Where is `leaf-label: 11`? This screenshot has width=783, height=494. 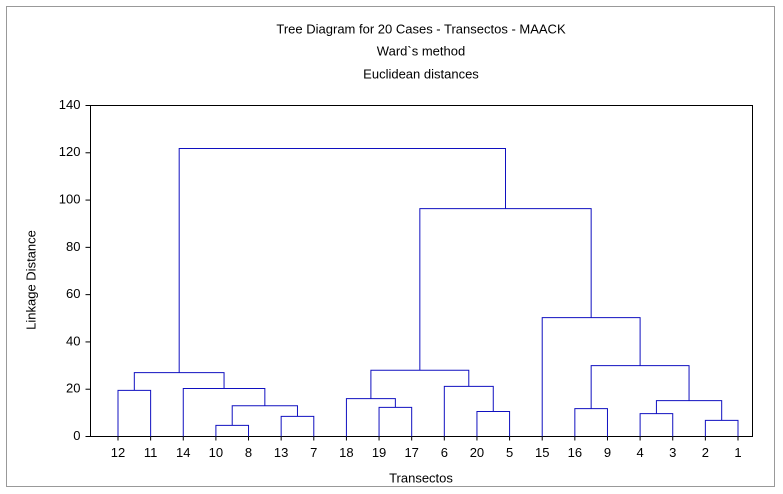
leaf-label: 11 is located at coordinates (151, 452).